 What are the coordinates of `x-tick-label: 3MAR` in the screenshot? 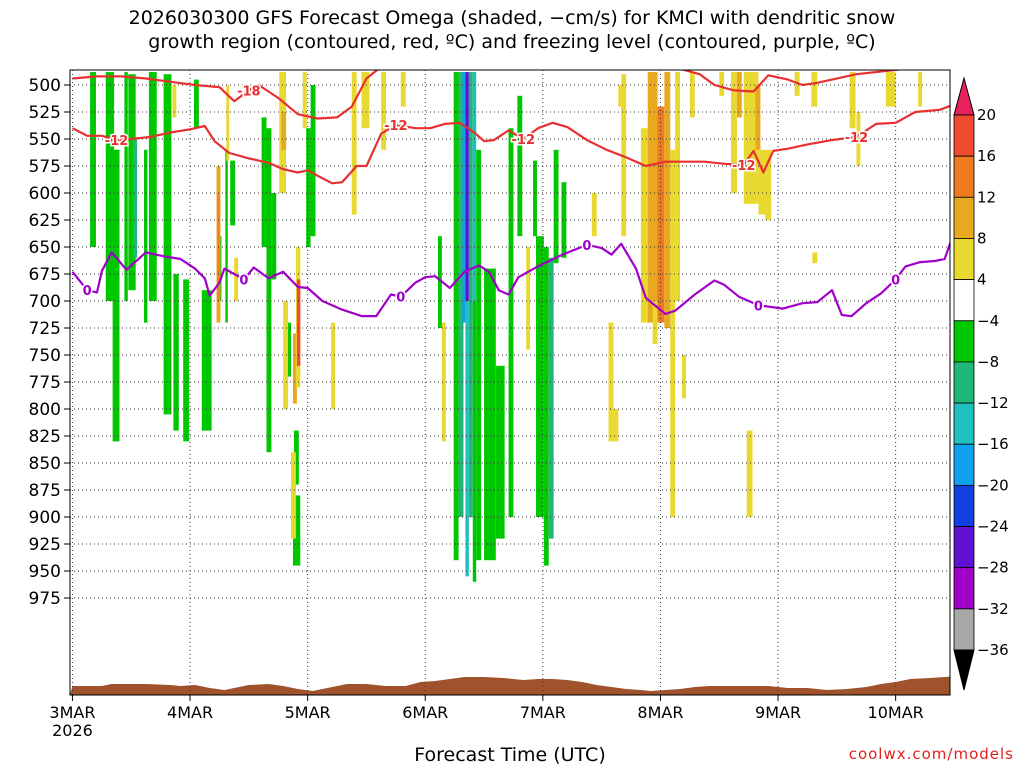 It's located at (72, 712).